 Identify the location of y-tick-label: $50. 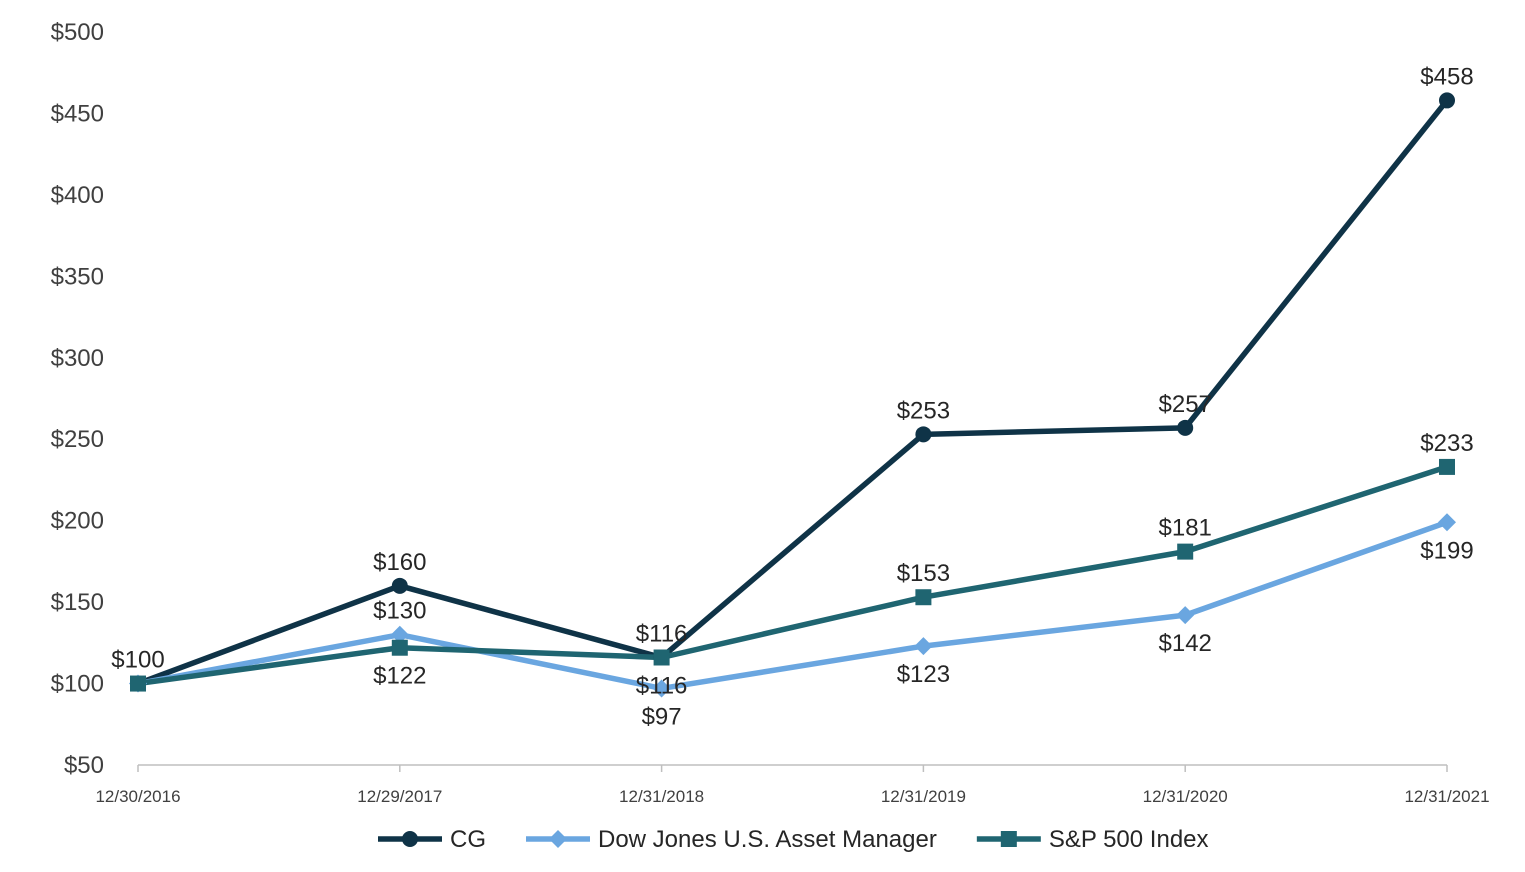
(84, 765).